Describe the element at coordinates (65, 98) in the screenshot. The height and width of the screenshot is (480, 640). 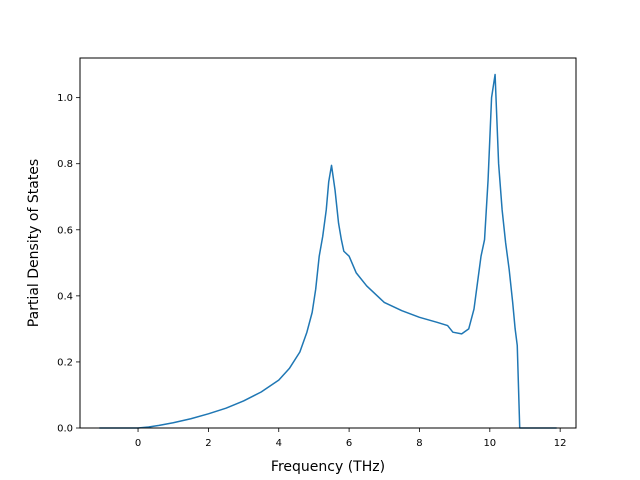
I see `y-tick-label: 1.0` at that location.